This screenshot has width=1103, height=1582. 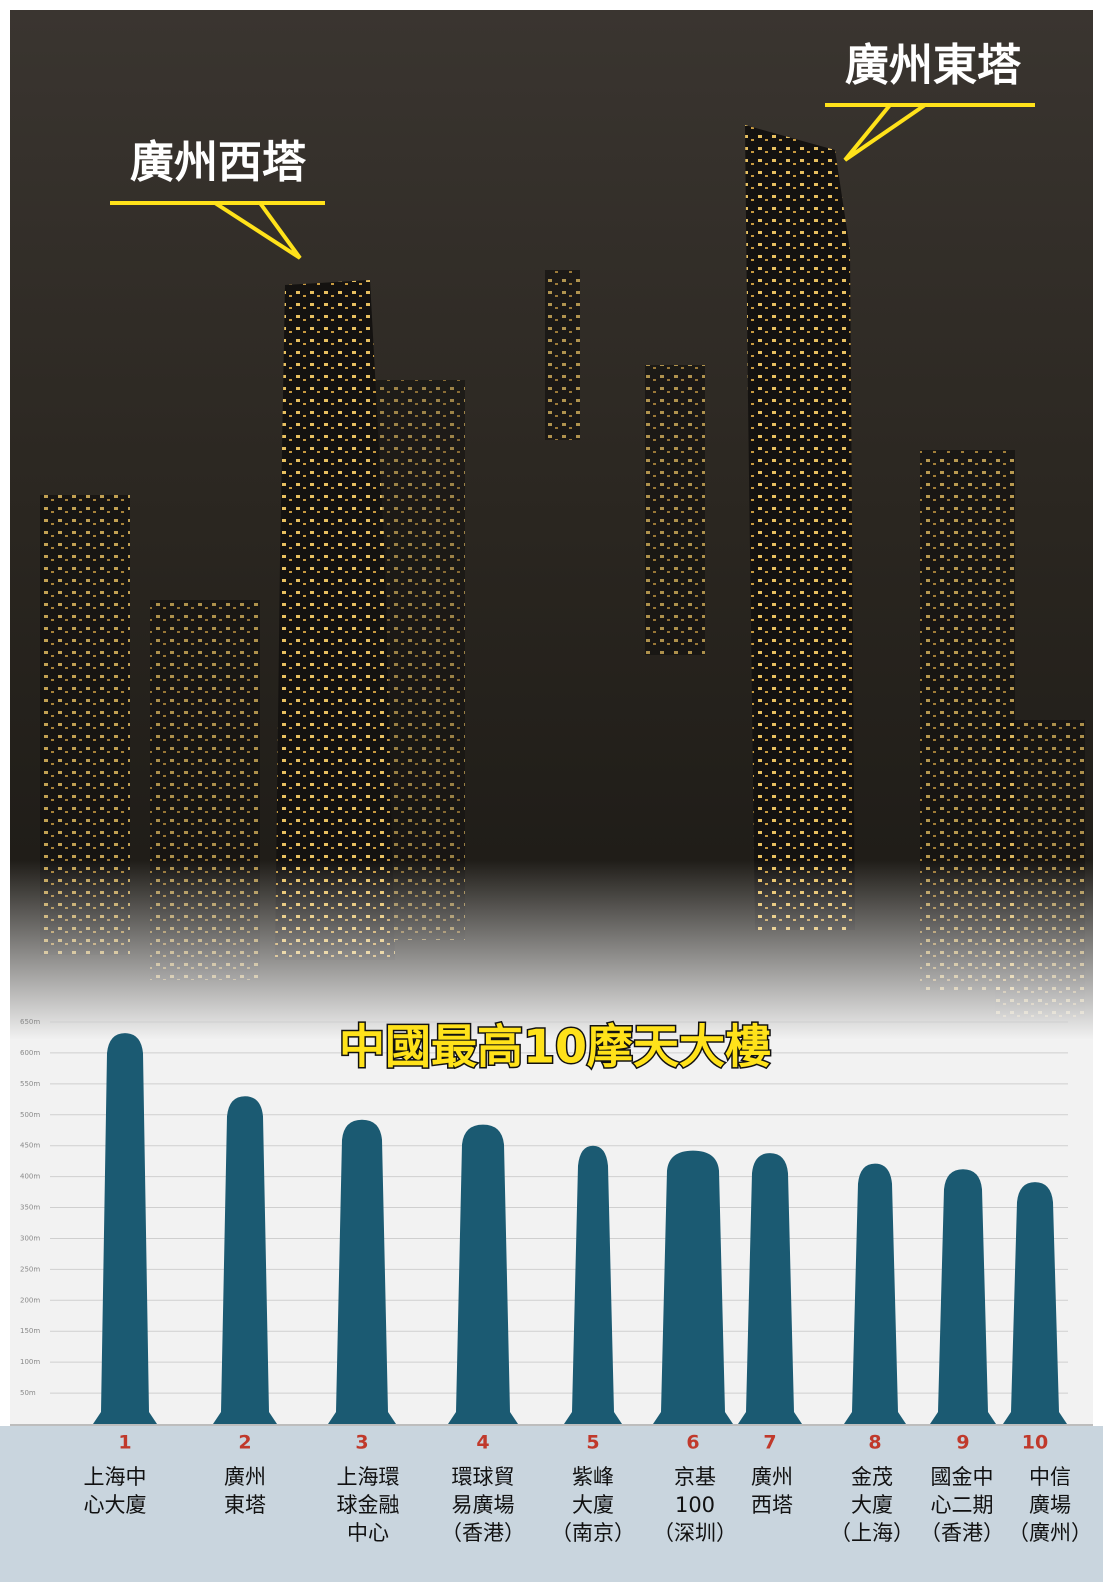 What do you see at coordinates (30, 1300) in the screenshot?
I see `y-tick-label: 200m` at bounding box center [30, 1300].